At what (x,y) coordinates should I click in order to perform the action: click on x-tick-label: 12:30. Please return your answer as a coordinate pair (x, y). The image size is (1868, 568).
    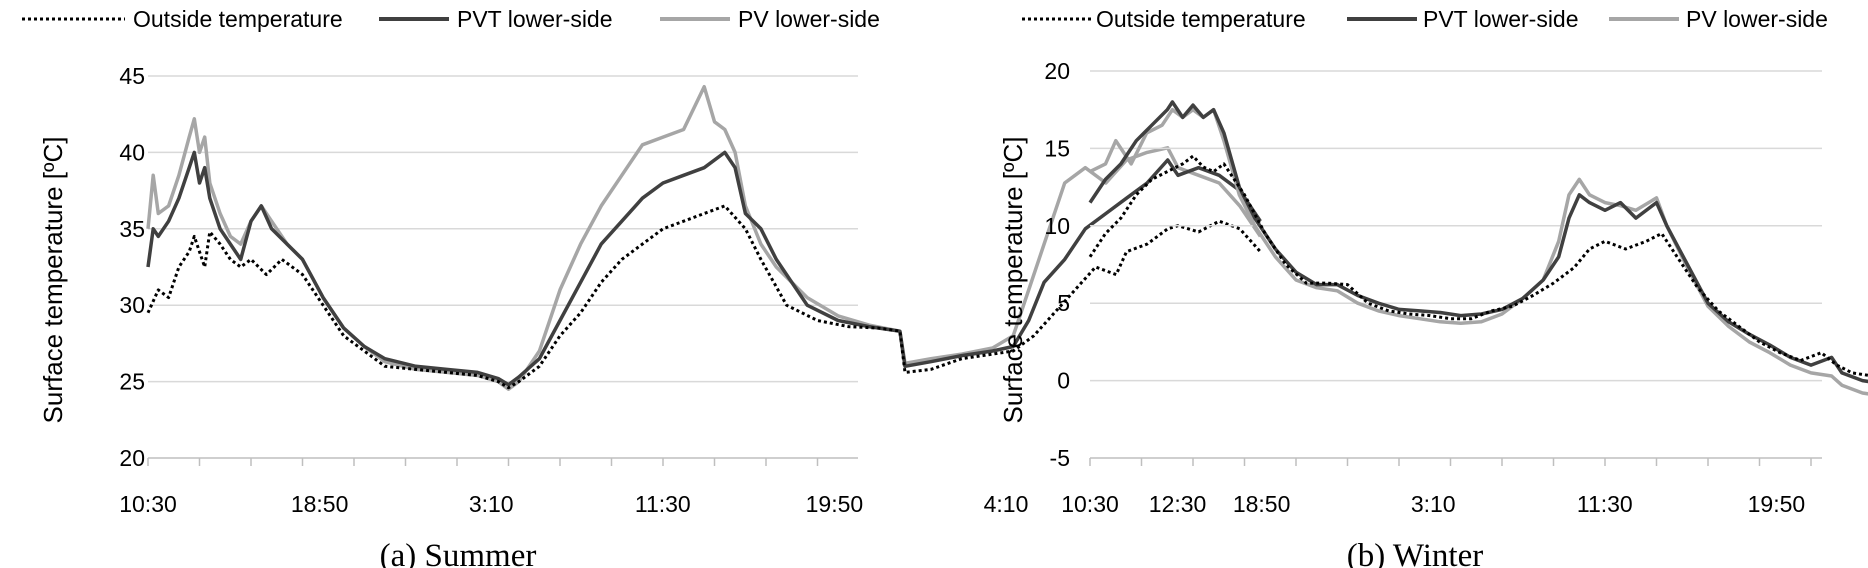
    Looking at the image, I should click on (1178, 504).